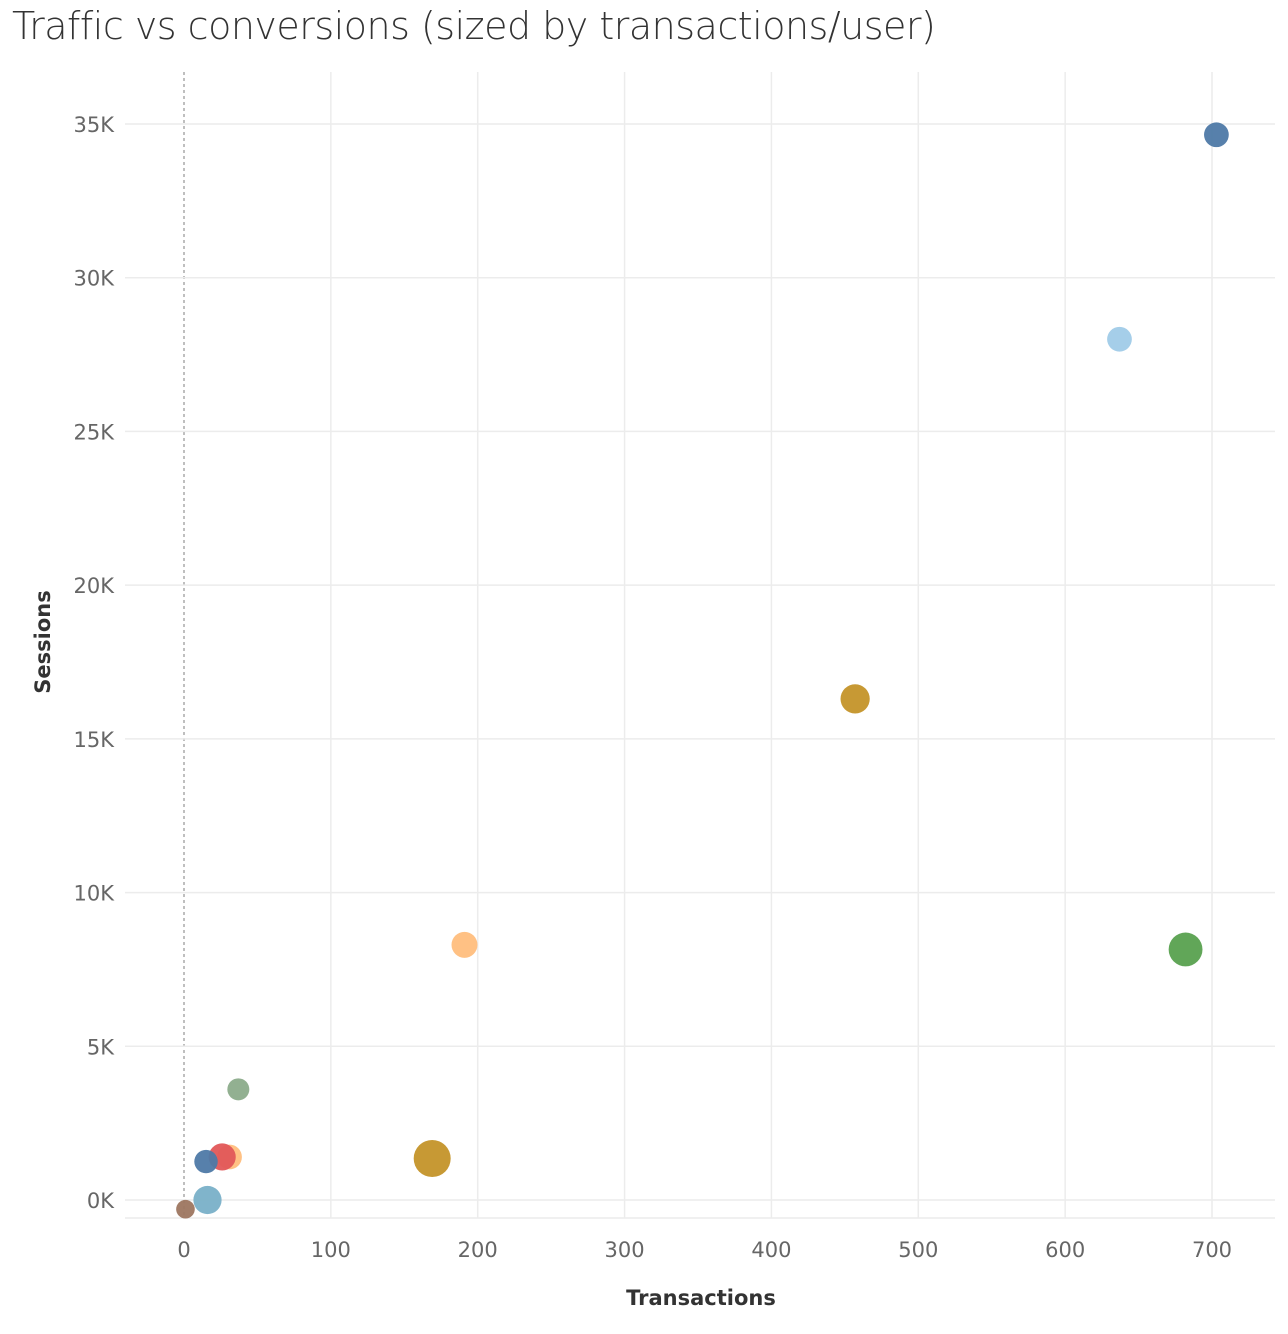  I want to click on x-tick-label: 500, so click(918, 1250).